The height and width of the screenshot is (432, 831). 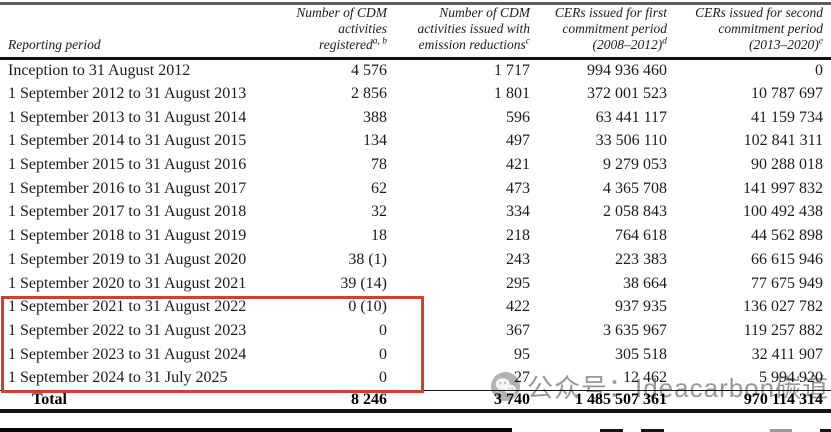 I want to click on cell-reporting-period: 1 September 2017 to 31 August 2018, so click(x=127, y=212).